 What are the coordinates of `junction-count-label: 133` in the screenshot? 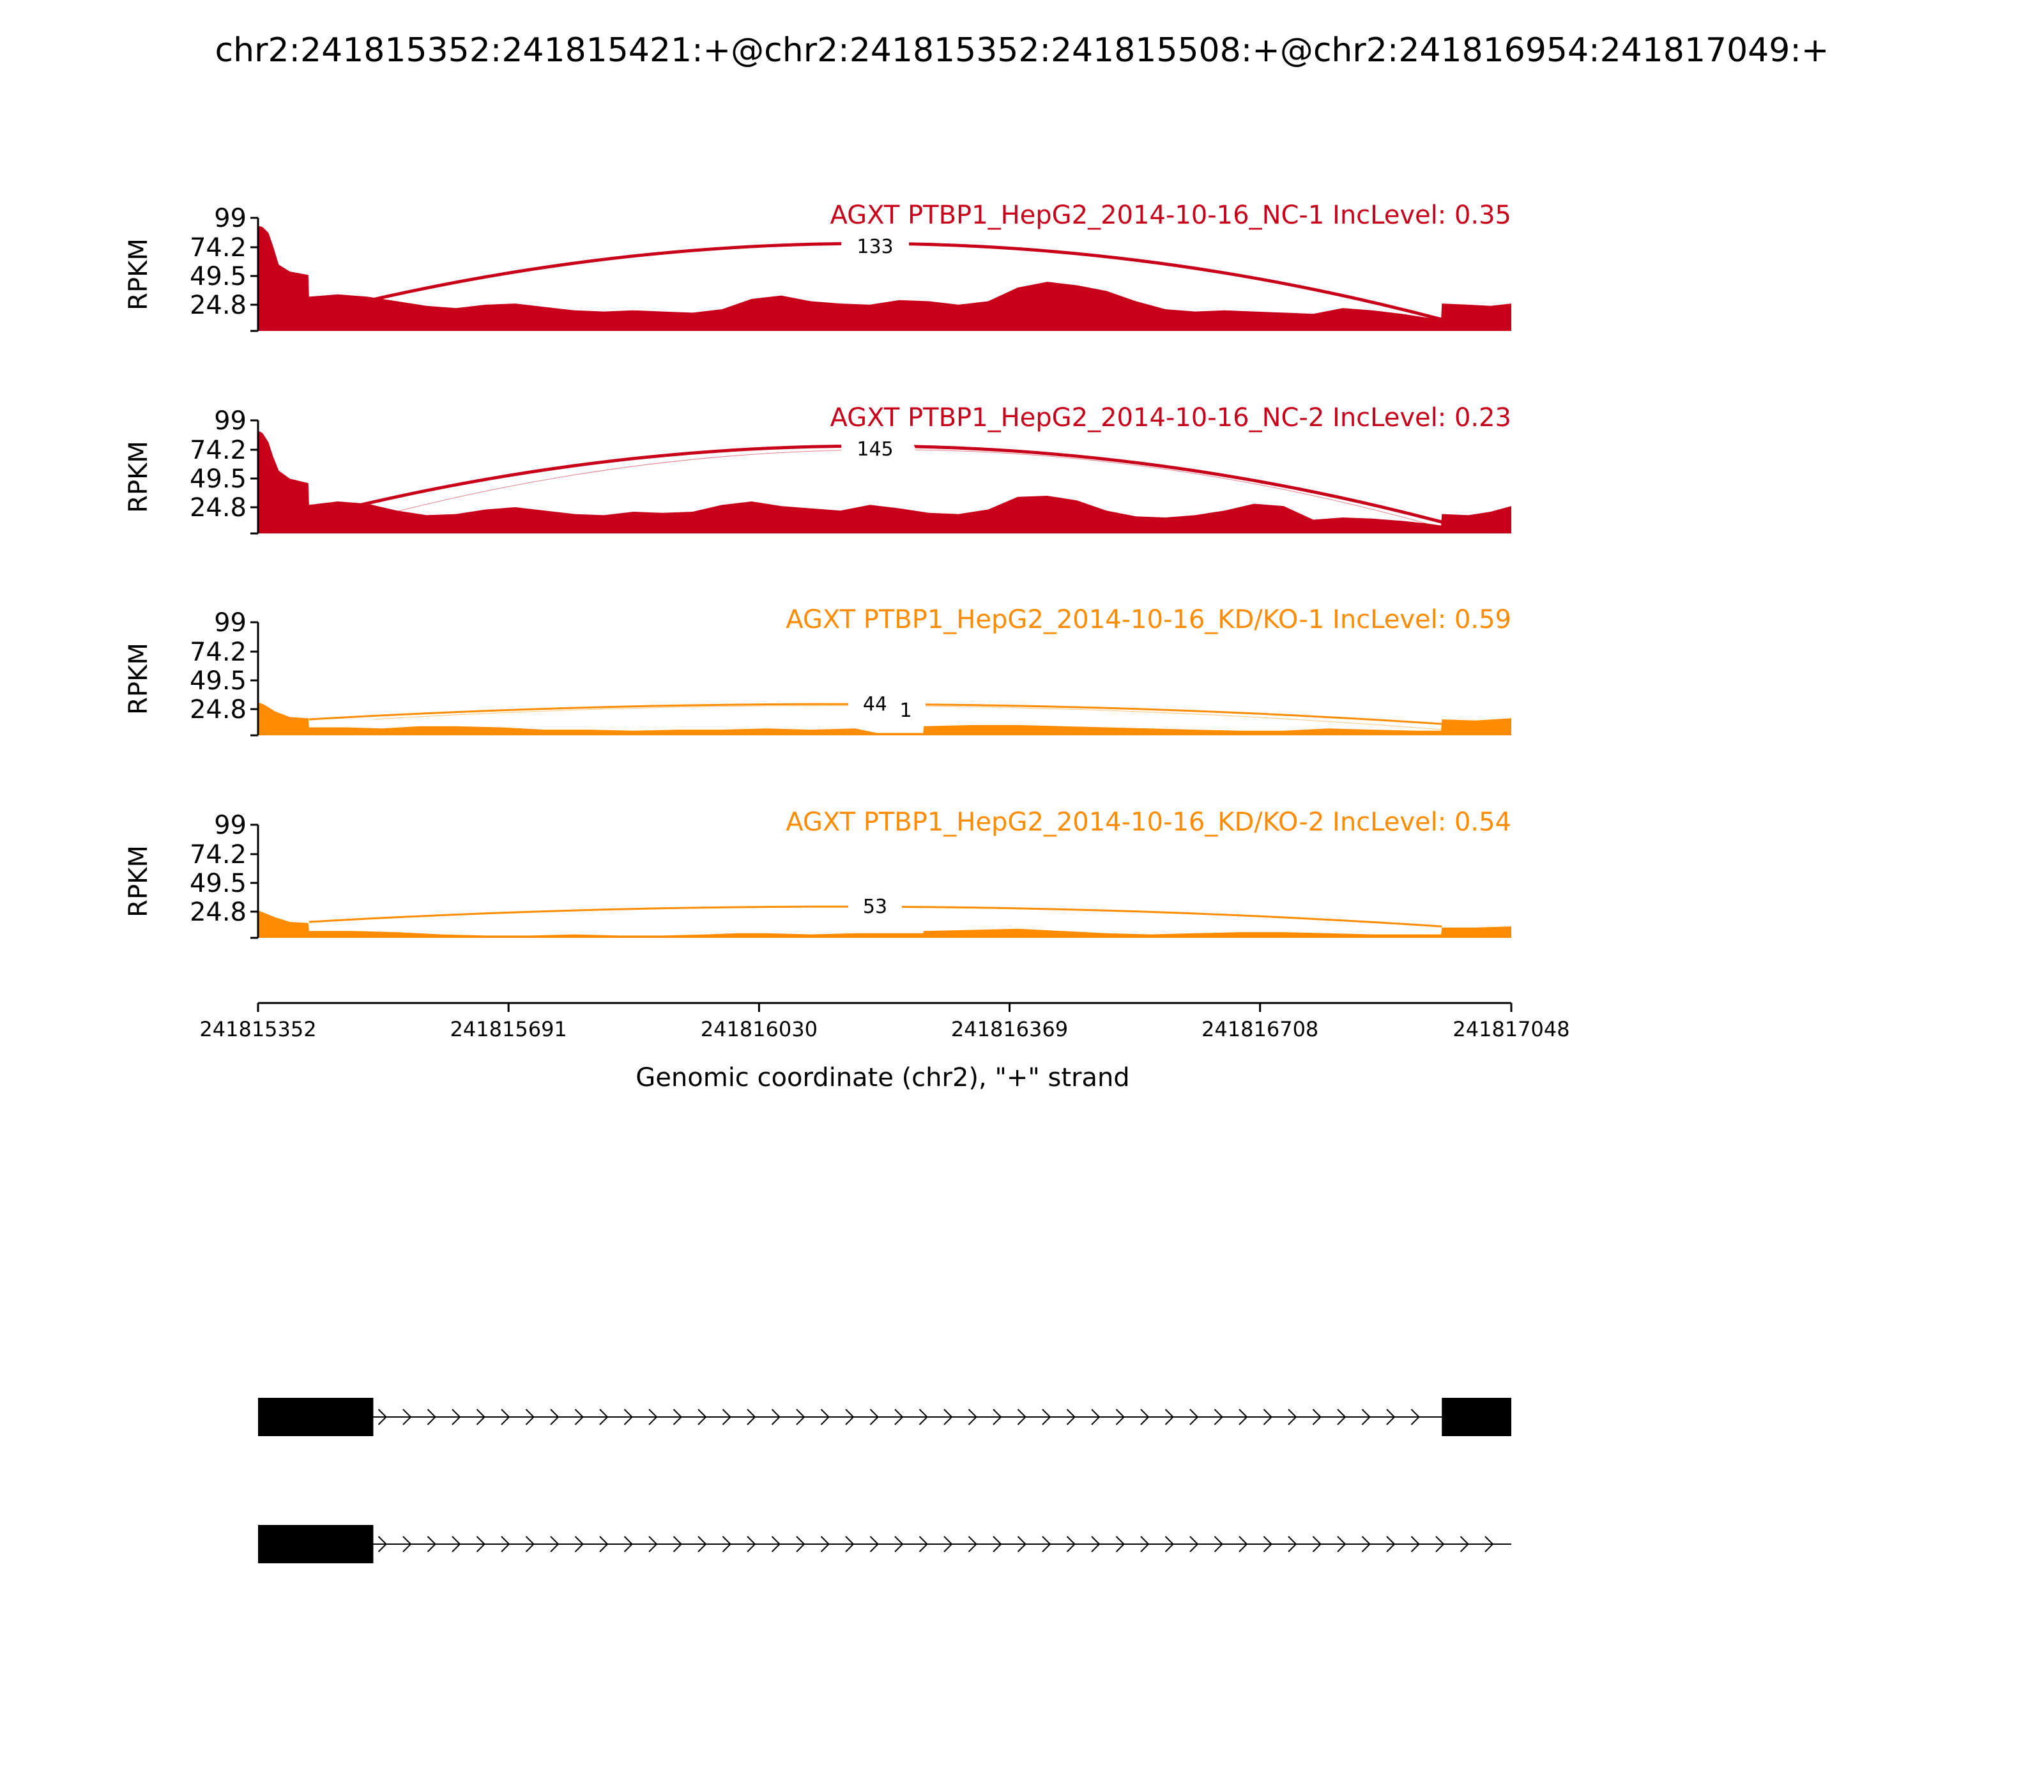 It's located at (875, 247).